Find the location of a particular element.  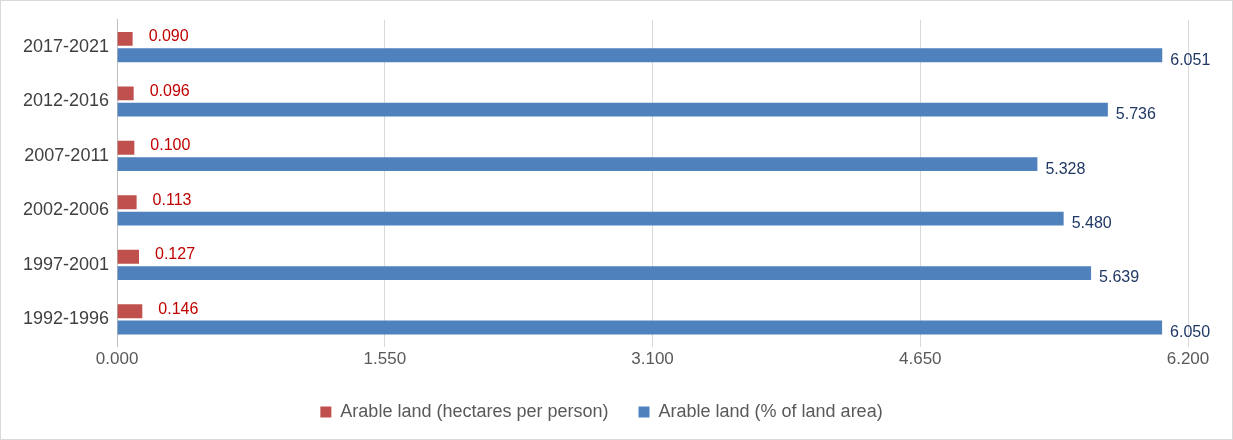

data-label: 0.146 is located at coordinates (178, 308).